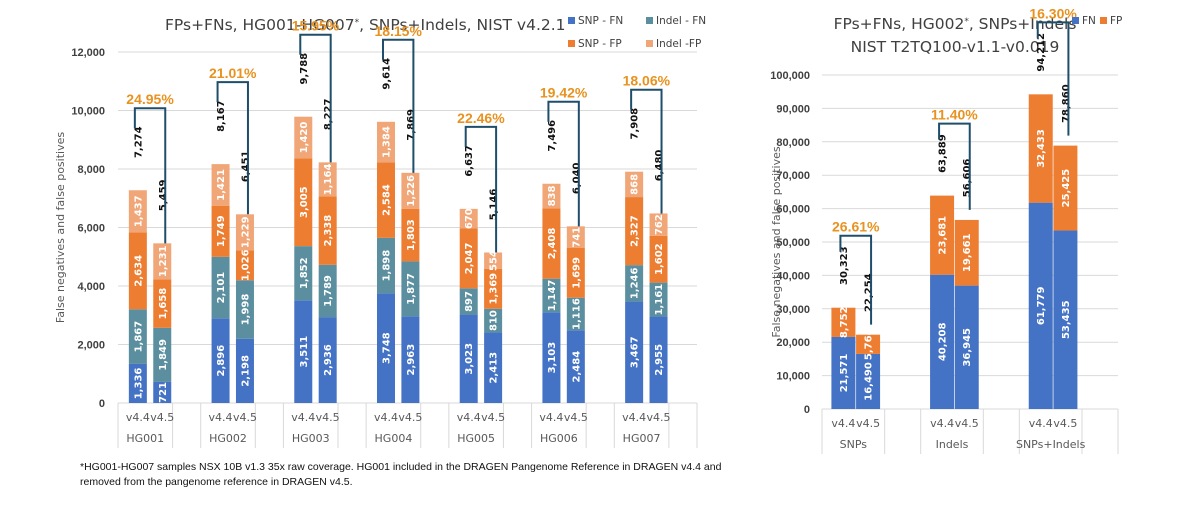 Image resolution: width=1200 pixels, height=506 pixels. I want to click on segment-value-label: 1,229, so click(245, 232).